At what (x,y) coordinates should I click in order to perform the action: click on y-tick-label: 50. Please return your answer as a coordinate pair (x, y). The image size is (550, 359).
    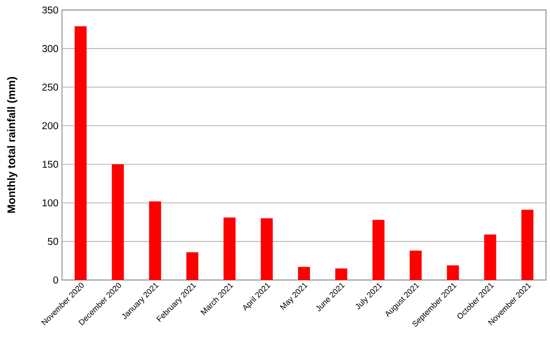
    Looking at the image, I should click on (53, 241).